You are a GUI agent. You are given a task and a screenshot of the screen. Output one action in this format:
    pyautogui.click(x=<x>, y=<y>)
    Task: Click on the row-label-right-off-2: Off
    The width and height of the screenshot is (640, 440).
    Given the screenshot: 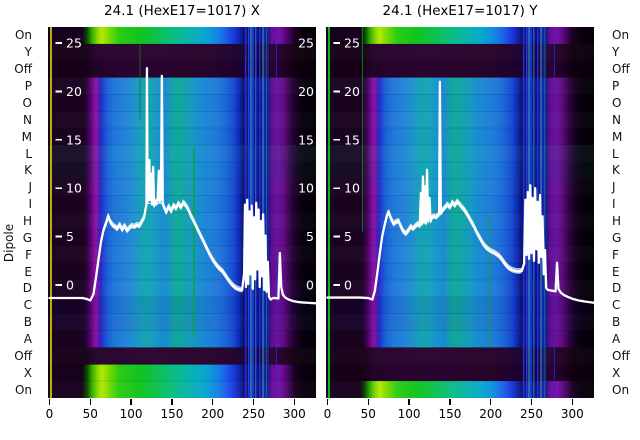 What is the action you would take?
    pyautogui.click(x=621, y=69)
    